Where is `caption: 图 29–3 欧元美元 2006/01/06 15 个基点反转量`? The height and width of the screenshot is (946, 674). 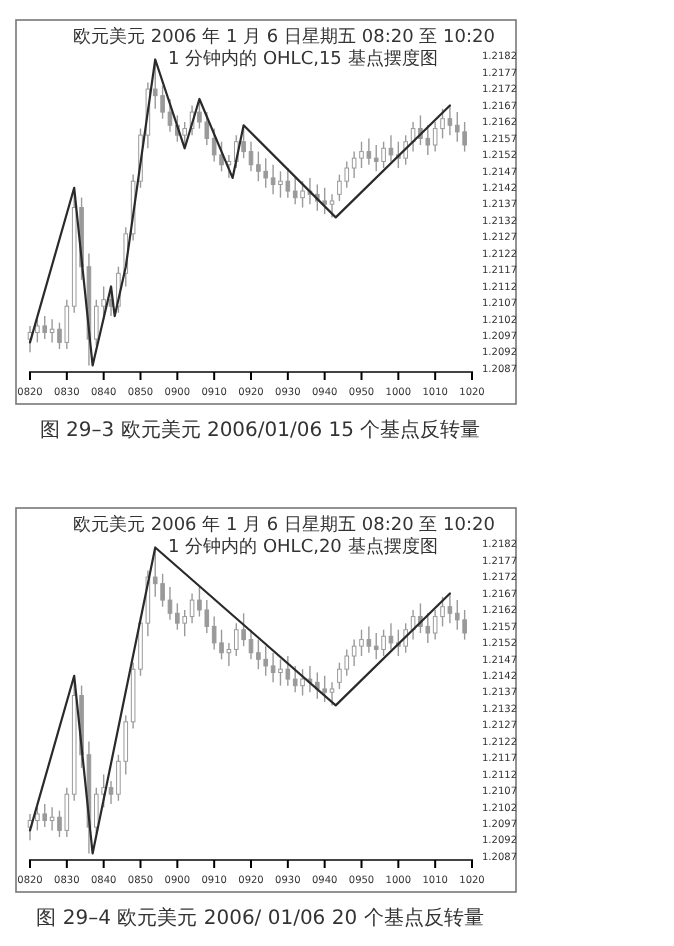
caption: 图 29–3 欧元美元 2006/01/06 15 个基点反转量 is located at coordinates (260, 430).